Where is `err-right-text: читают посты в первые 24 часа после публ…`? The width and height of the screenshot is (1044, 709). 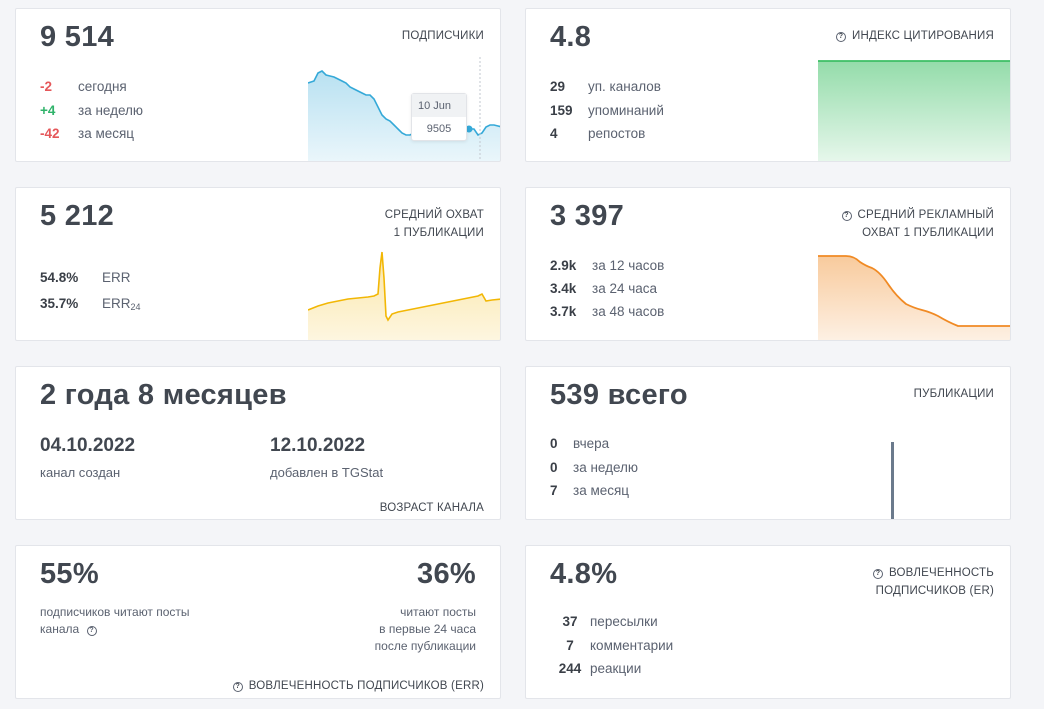 err-right-text: читают посты в первые 24 часа после публ… is located at coordinates (425, 629).